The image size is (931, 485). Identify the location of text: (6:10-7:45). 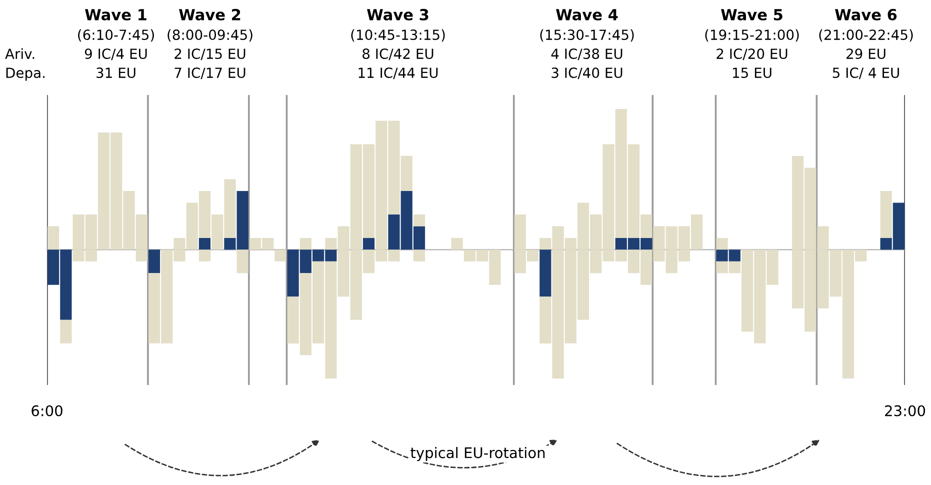
(116, 35).